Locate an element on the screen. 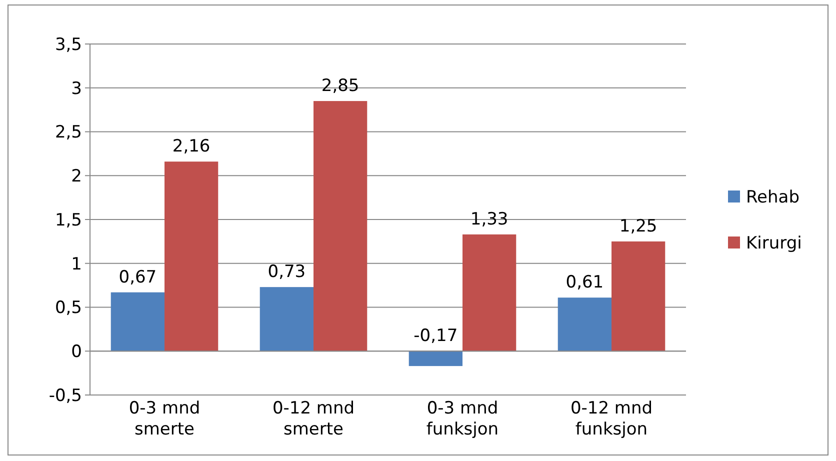  data-label: 2,85 is located at coordinates (340, 86).